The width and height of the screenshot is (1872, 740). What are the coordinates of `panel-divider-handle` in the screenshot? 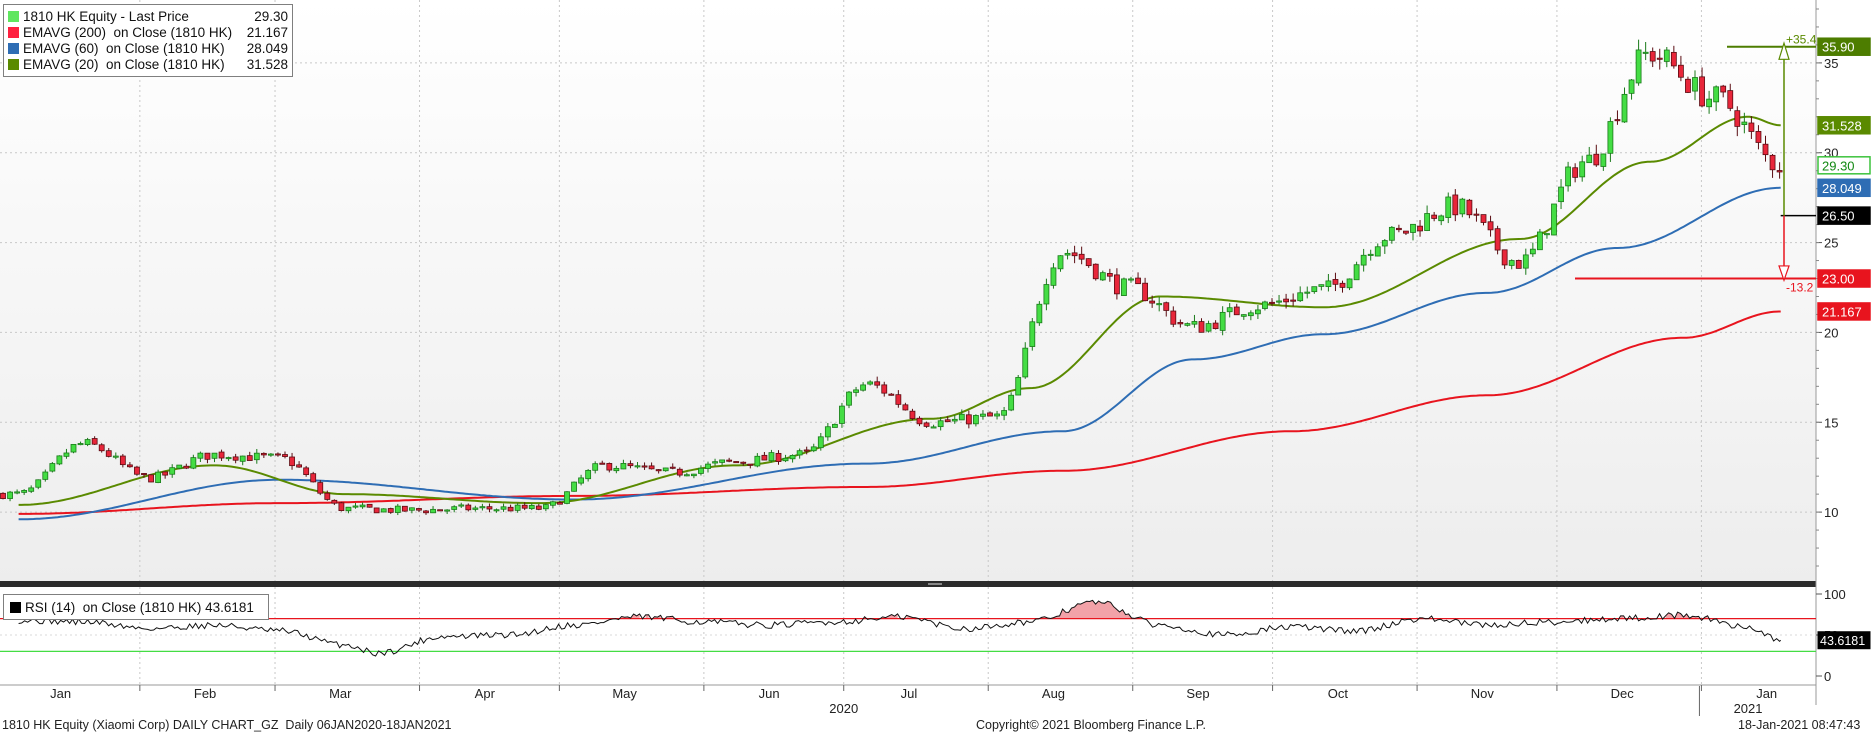 It's located at (935, 584).